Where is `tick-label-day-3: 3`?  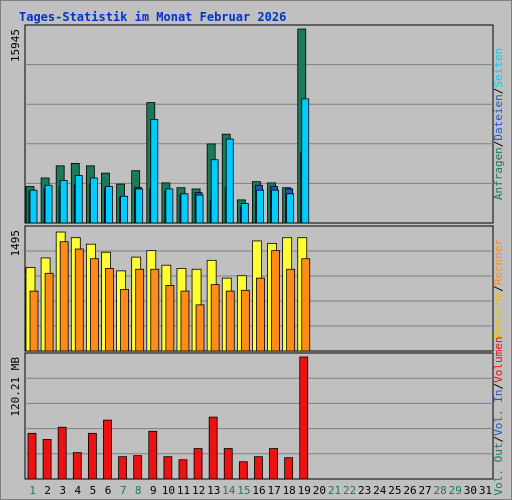
tick-label-day-3: 3 is located at coordinates (62, 490).